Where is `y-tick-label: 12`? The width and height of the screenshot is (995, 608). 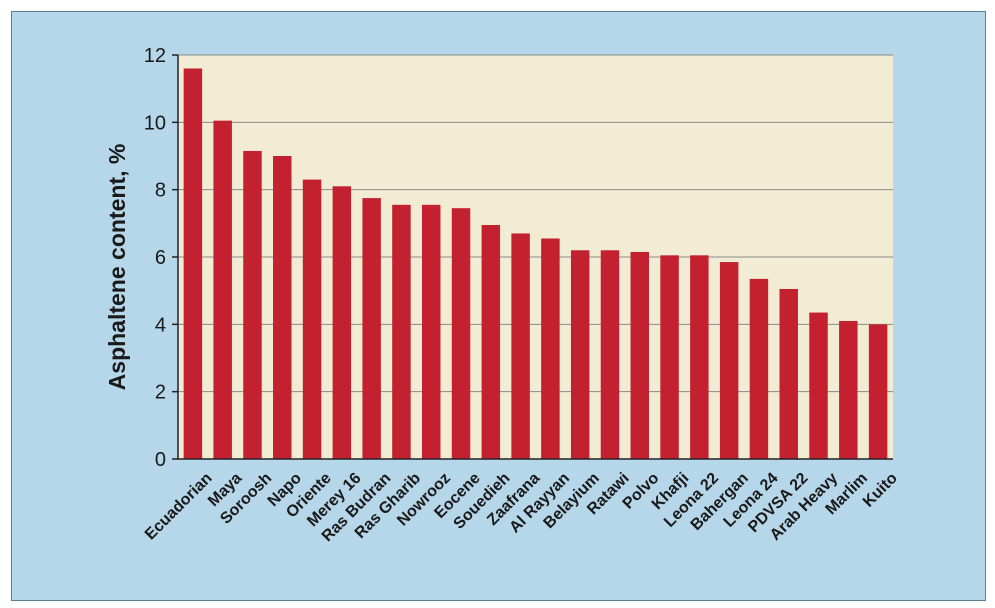 y-tick-label: 12 is located at coordinates (155, 56).